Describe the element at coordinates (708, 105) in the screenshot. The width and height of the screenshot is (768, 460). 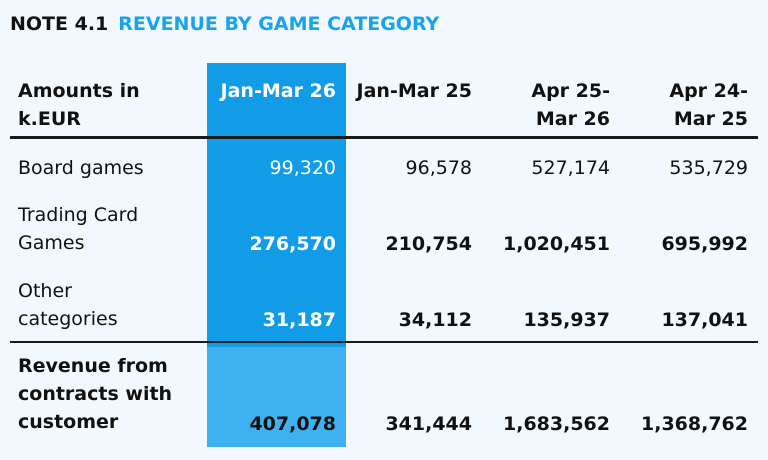
I see `column-header-apr24-mar25: Apr 24-Mar 25` at that location.